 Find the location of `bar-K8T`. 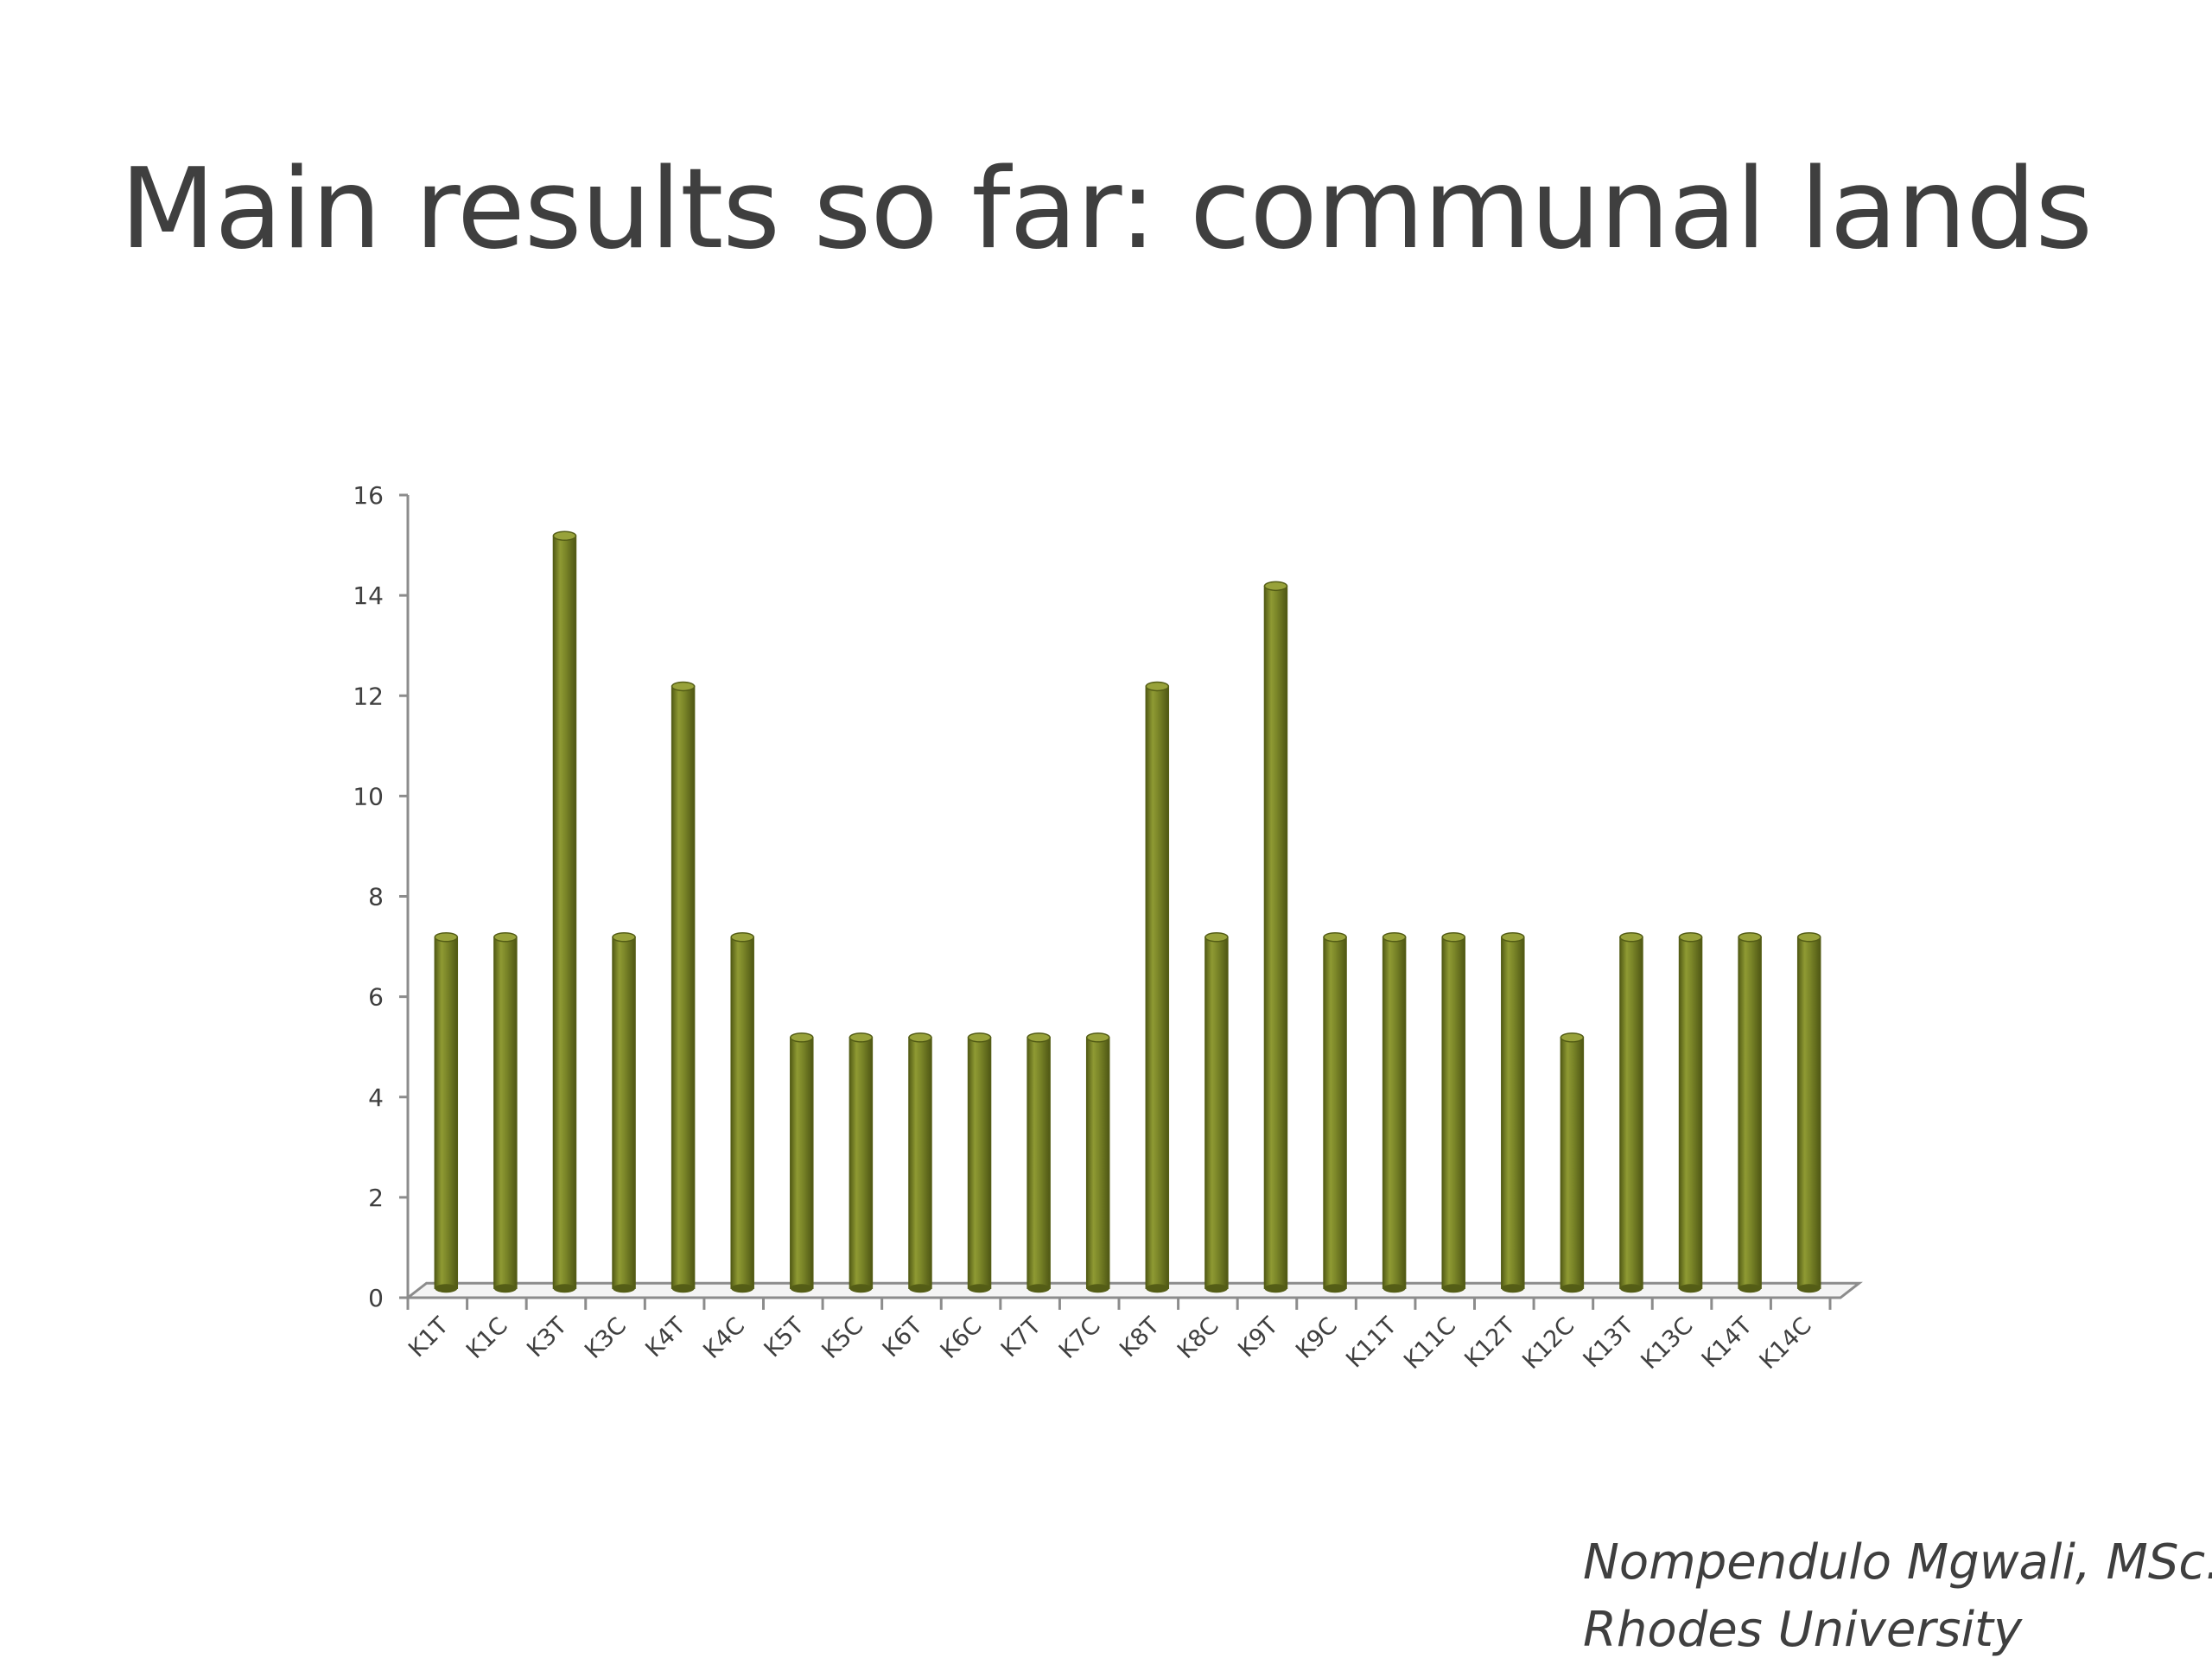

bar-K8T is located at coordinates (1157, 987).